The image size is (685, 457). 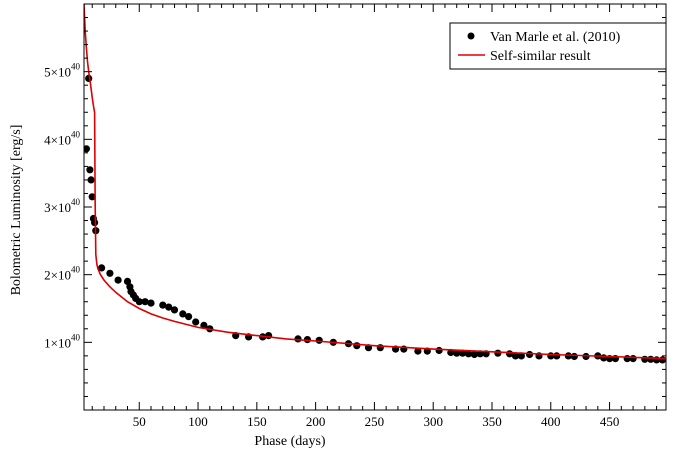 I want to click on x-tick-label: 350, so click(x=492, y=421).